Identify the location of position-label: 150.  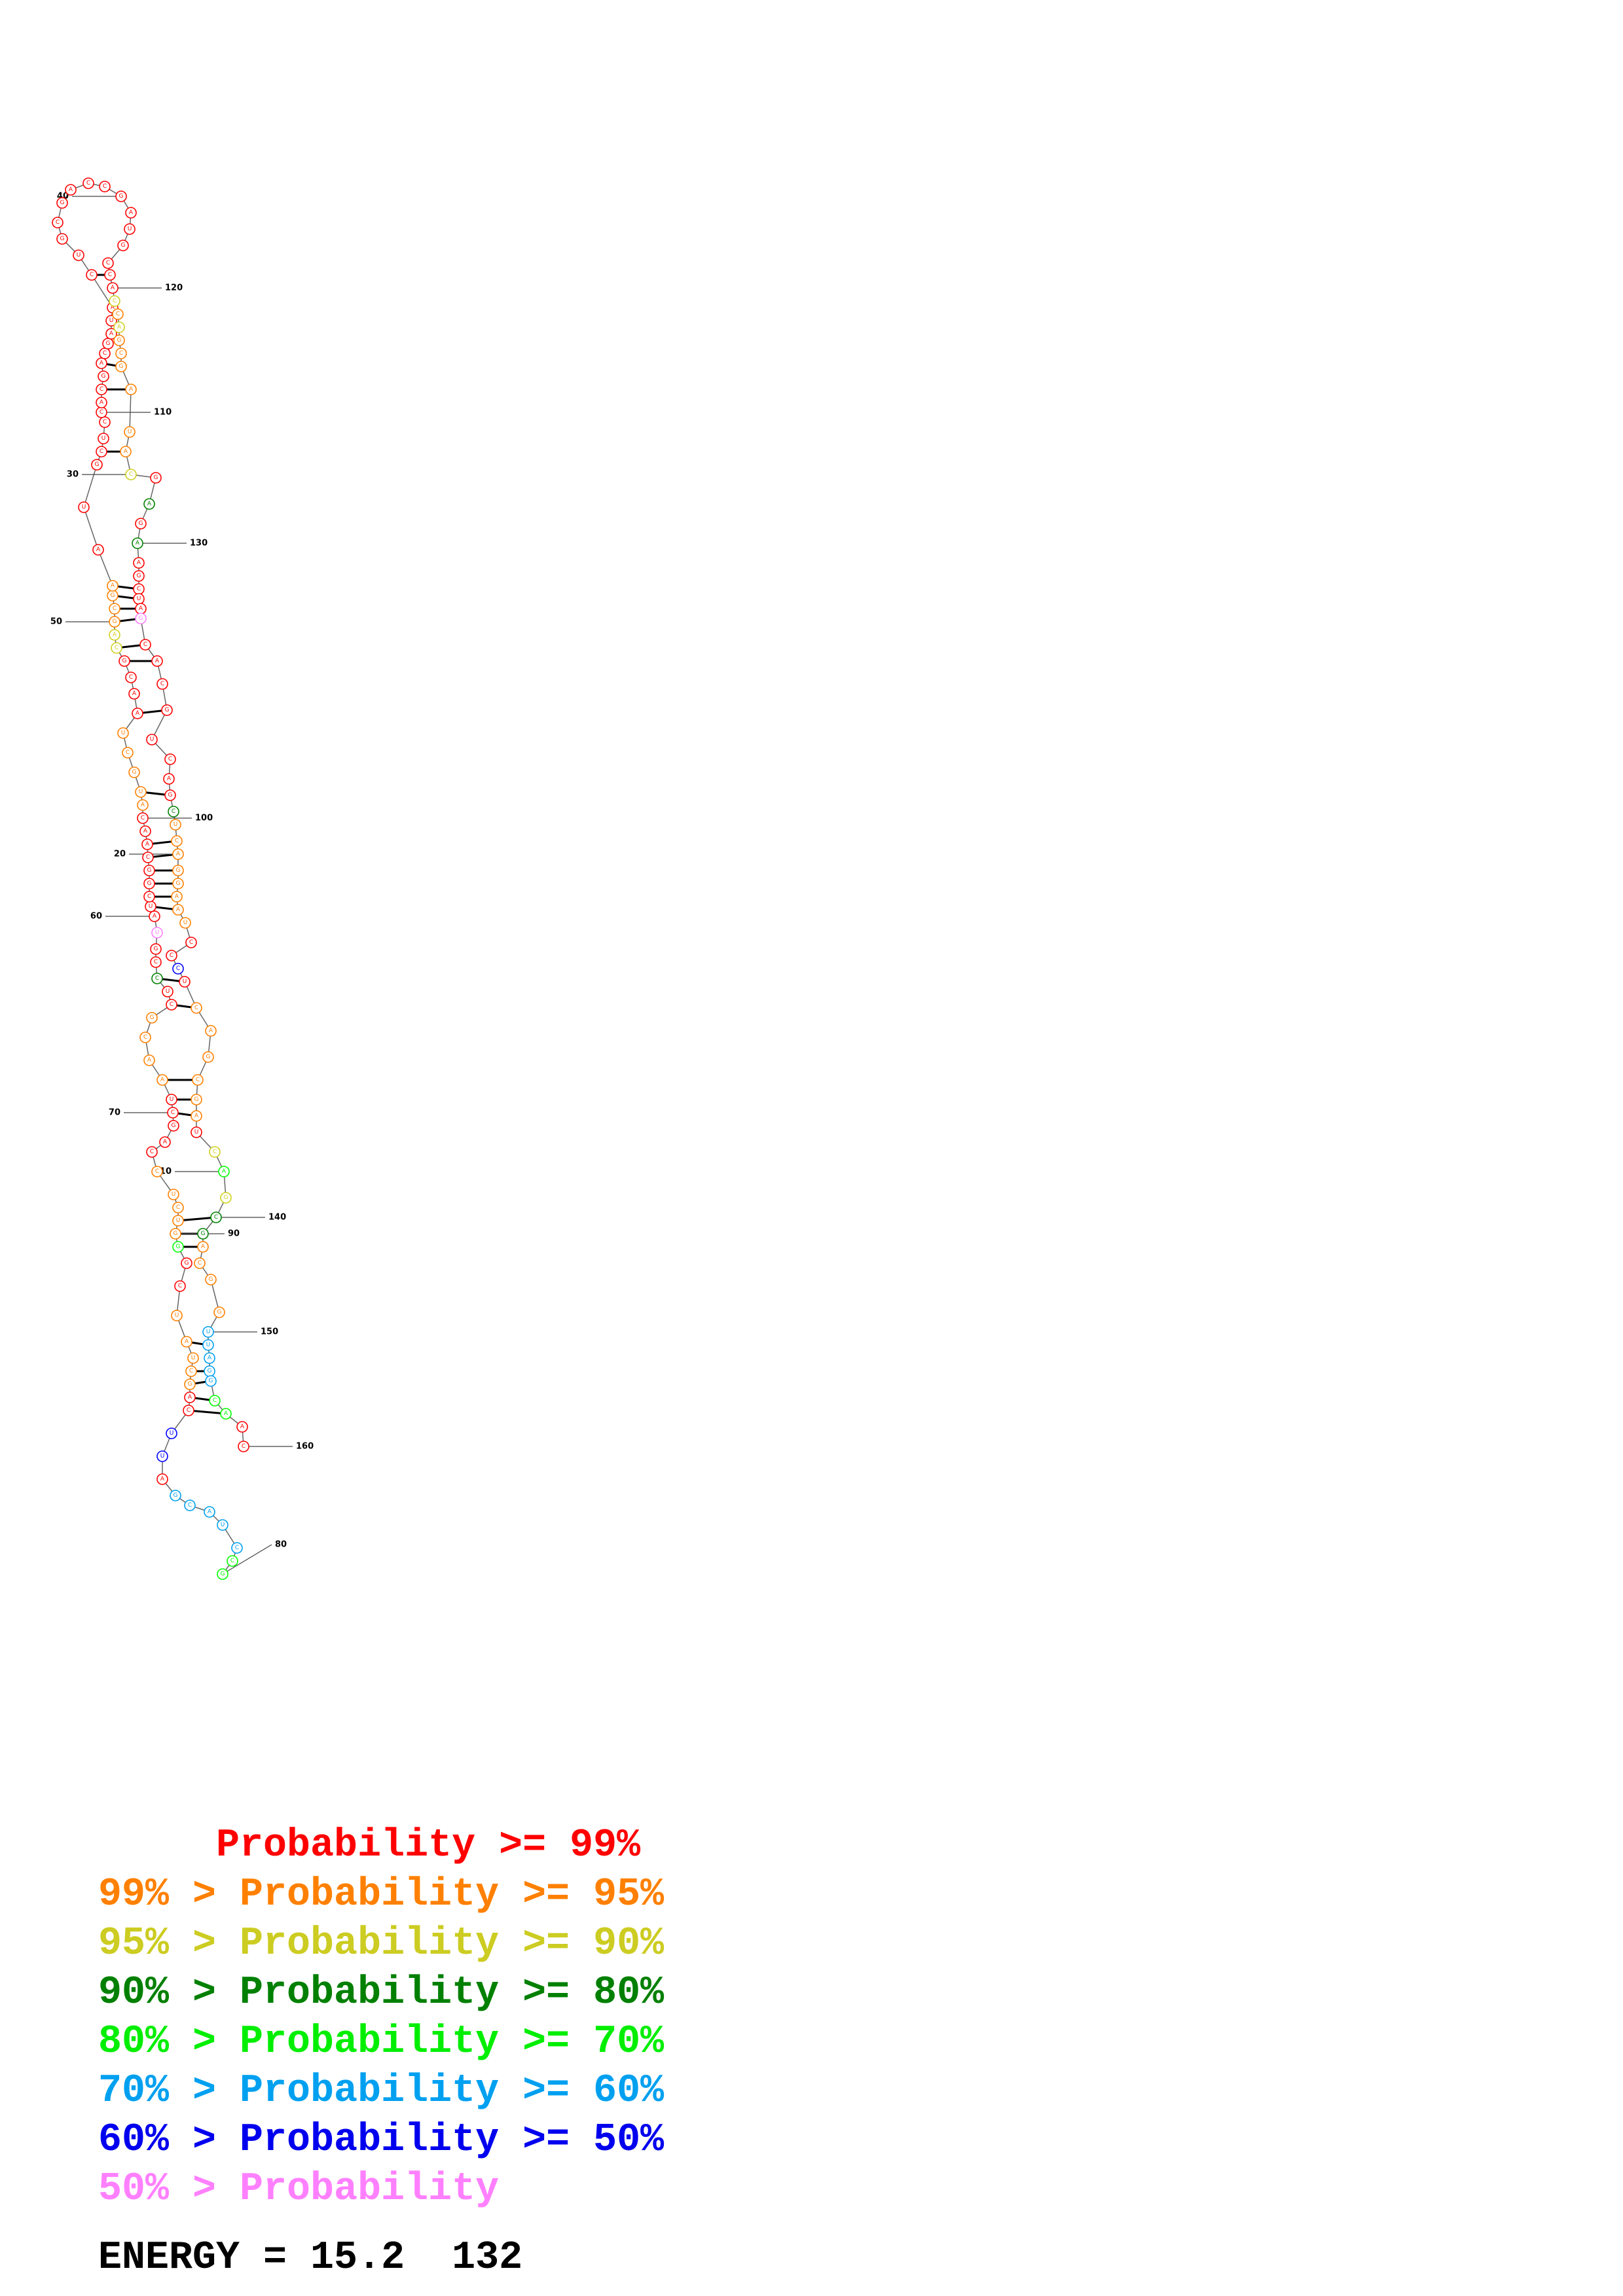
(269, 1332).